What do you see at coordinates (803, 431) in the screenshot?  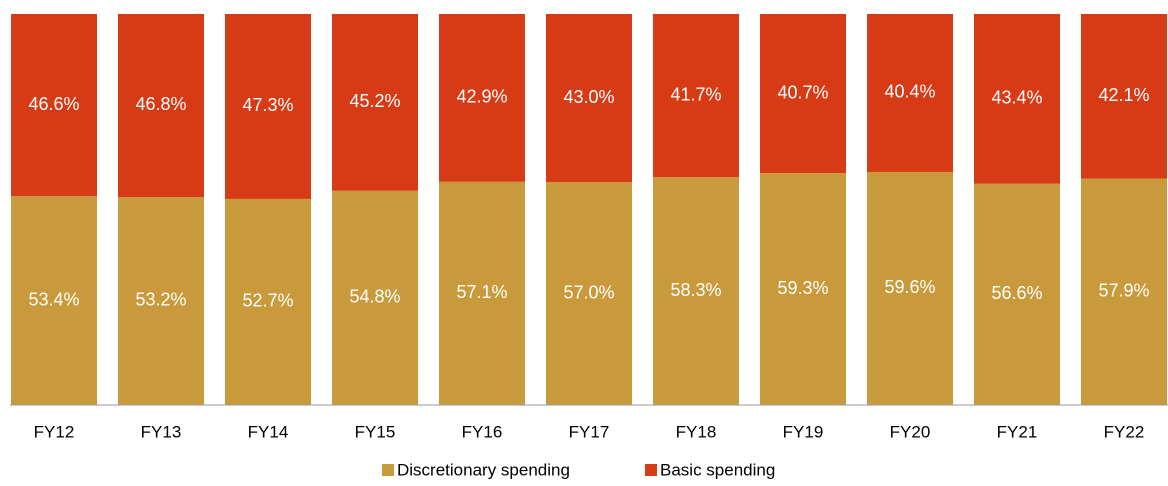 I see `x-tick-label: FY19` at bounding box center [803, 431].